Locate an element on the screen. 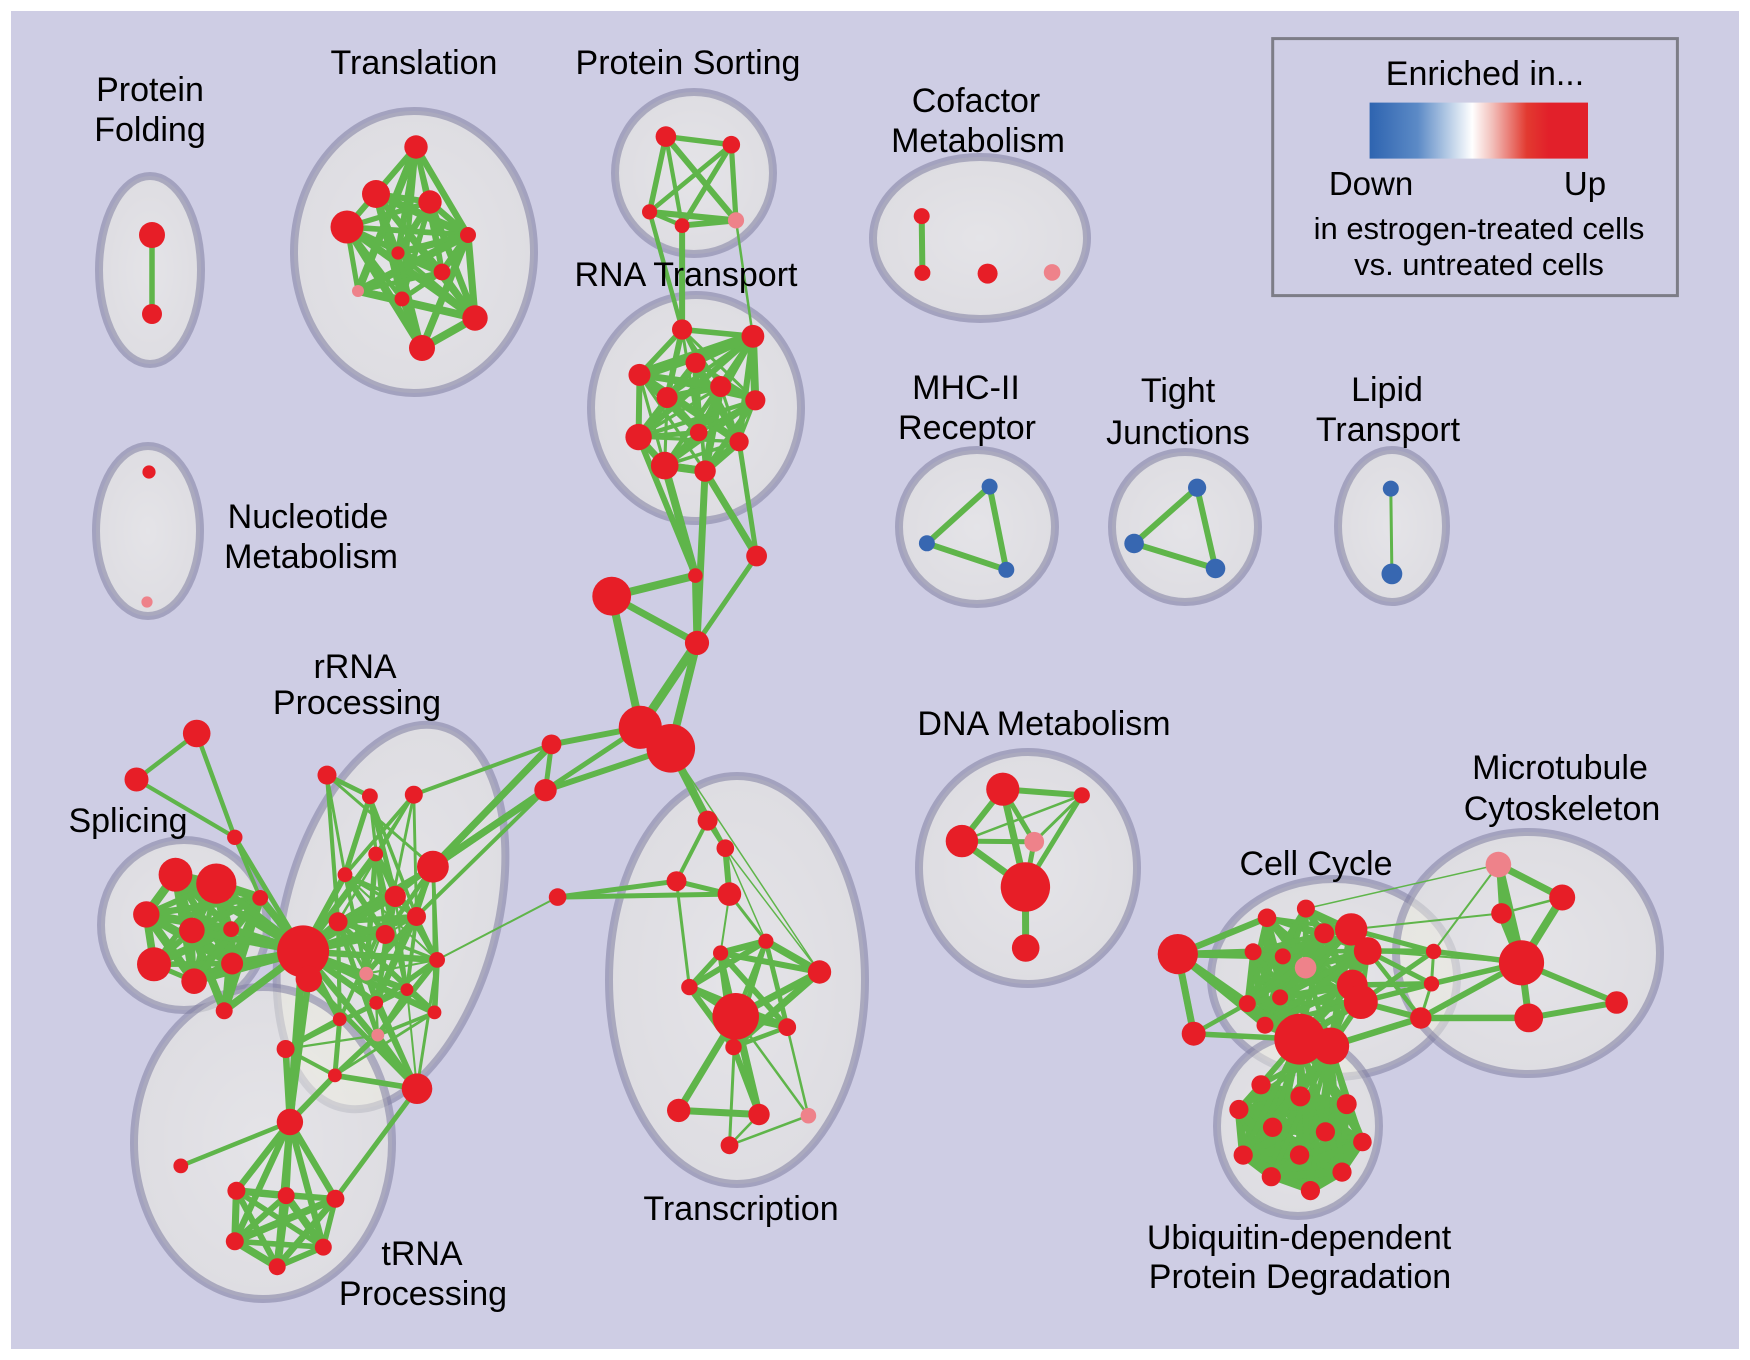  svg-text: Translation is located at coordinates (414, 63).